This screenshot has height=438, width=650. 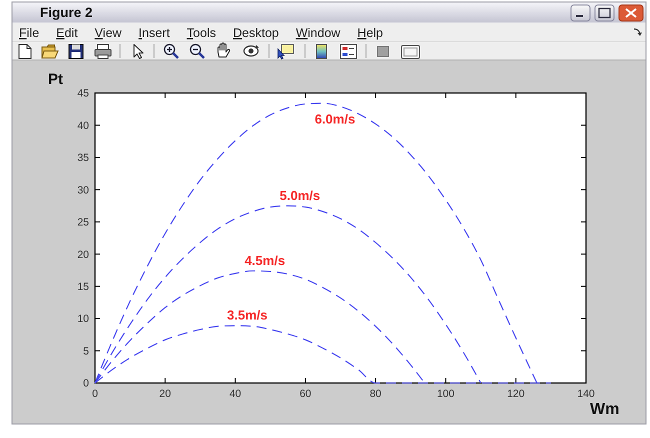 What do you see at coordinates (255, 33) in the screenshot?
I see `text: Desktop` at bounding box center [255, 33].